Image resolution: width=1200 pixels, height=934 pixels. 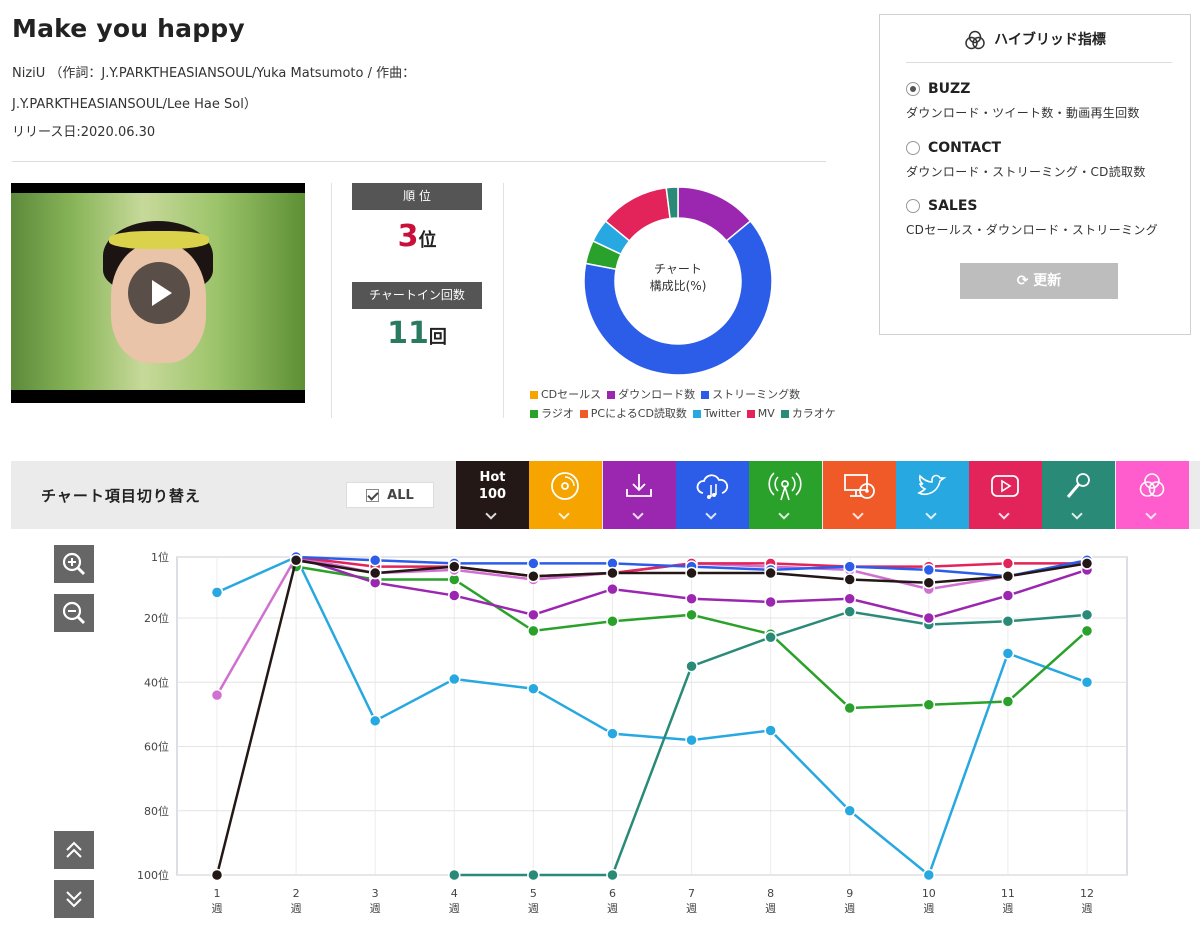 What do you see at coordinates (1023, 100) in the screenshot?
I see `option-buzz: BUZZ ダウンロード・ツイート数・動画再生回数` at bounding box center [1023, 100].